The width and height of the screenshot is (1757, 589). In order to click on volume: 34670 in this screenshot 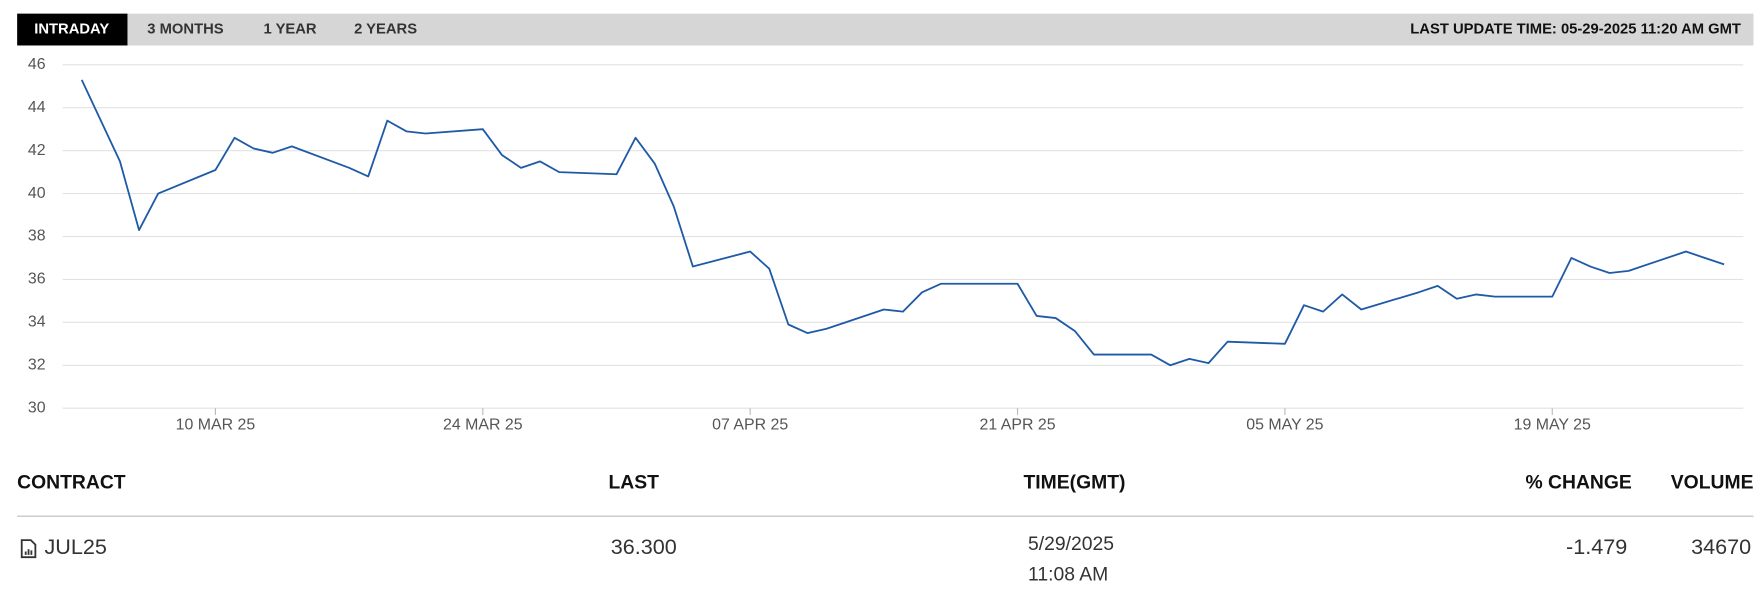, I will do `click(1721, 546)`.